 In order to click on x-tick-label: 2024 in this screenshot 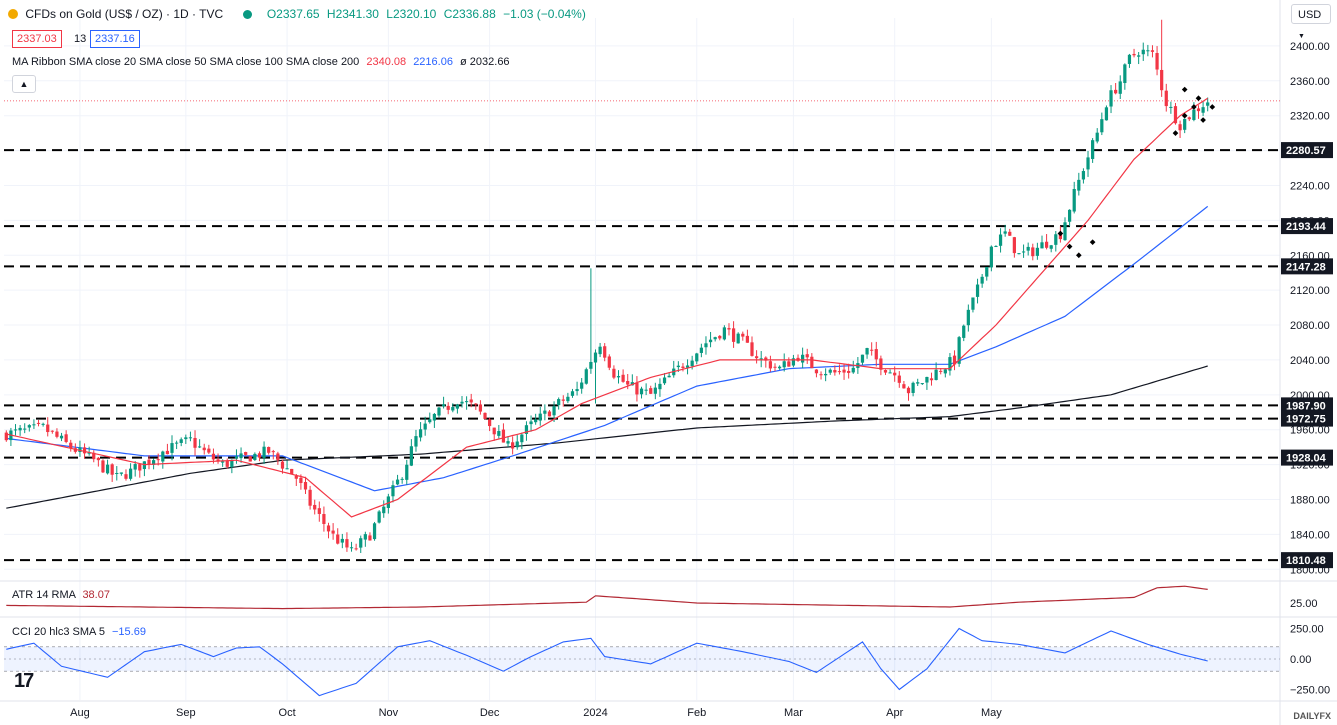, I will do `click(595, 713)`.